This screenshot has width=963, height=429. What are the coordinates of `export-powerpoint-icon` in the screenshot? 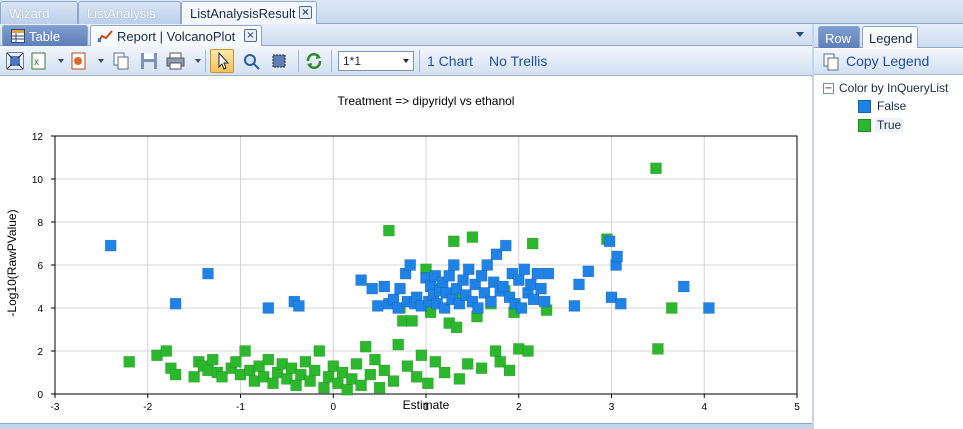 It's located at (79, 61).